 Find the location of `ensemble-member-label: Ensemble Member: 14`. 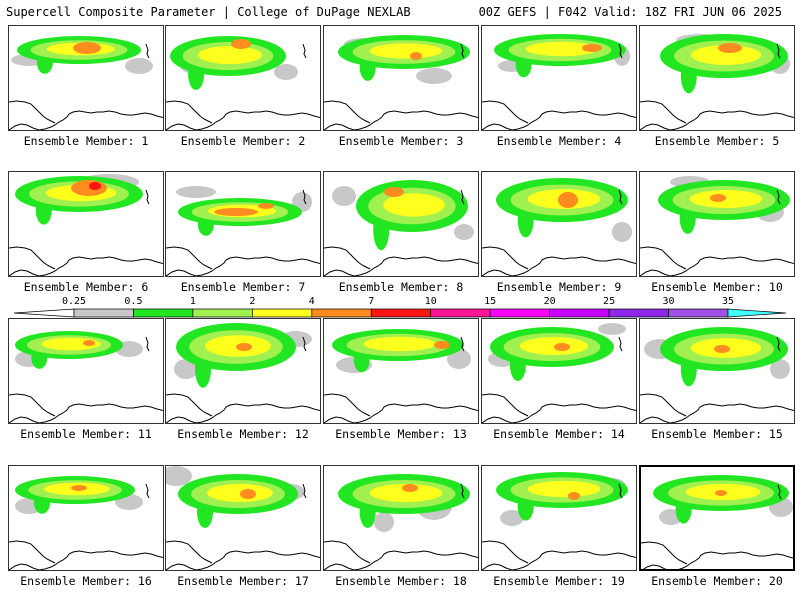

ensemble-member-label: Ensemble Member: 14 is located at coordinates (559, 434).